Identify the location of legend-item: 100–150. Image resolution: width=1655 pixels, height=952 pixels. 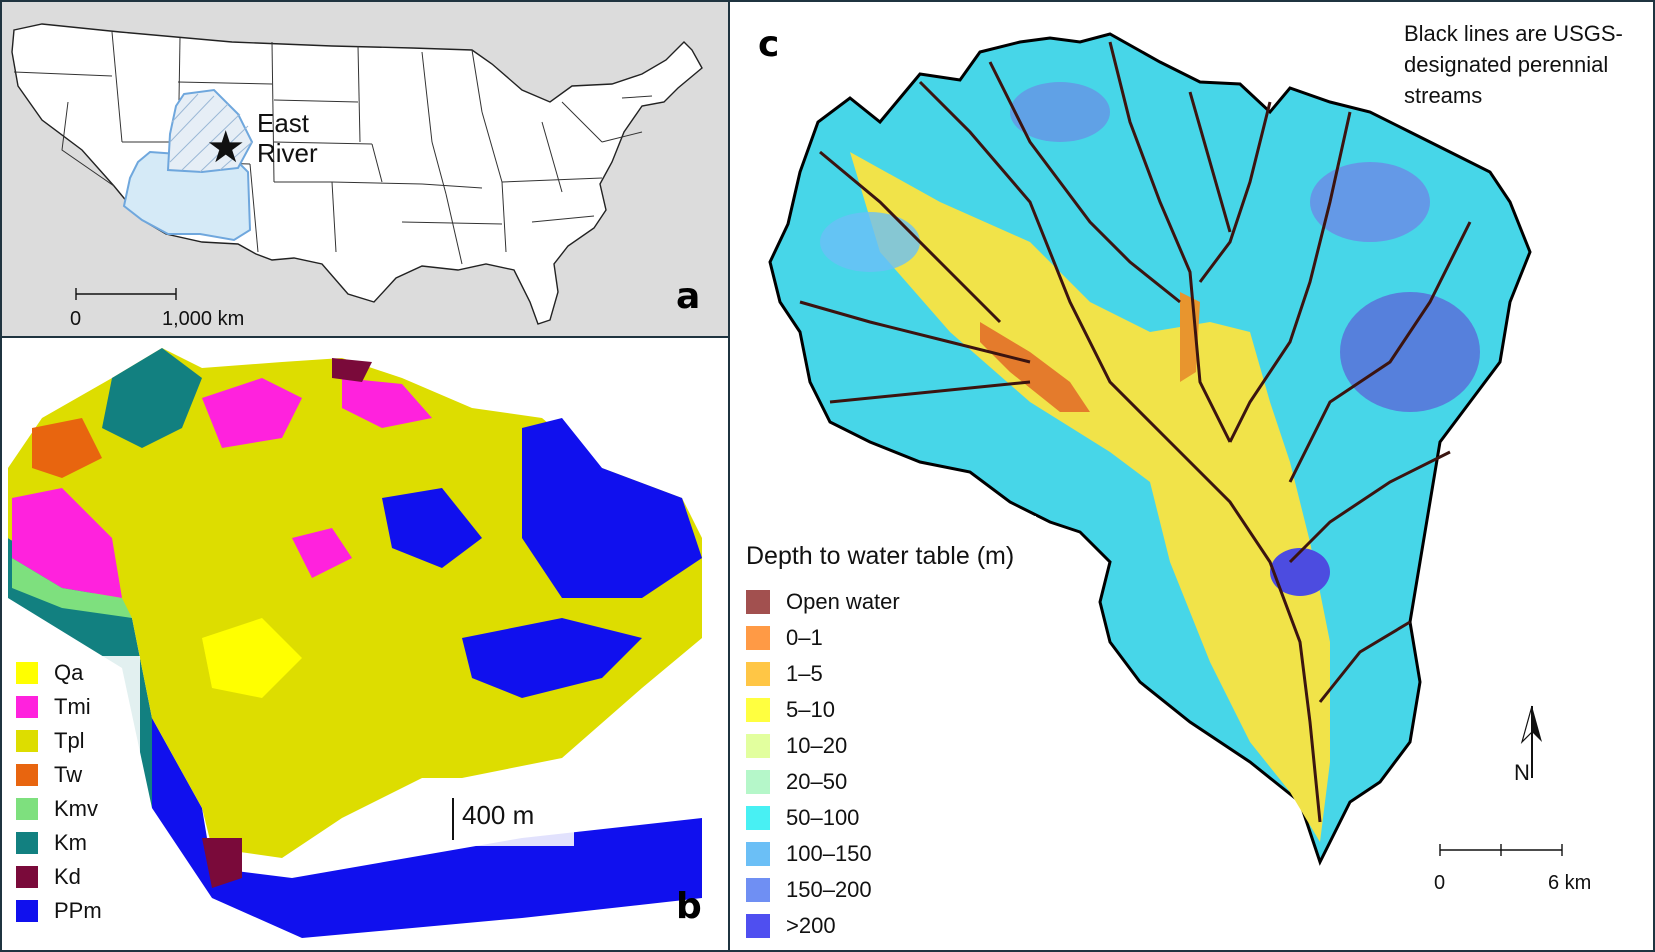
(809, 854).